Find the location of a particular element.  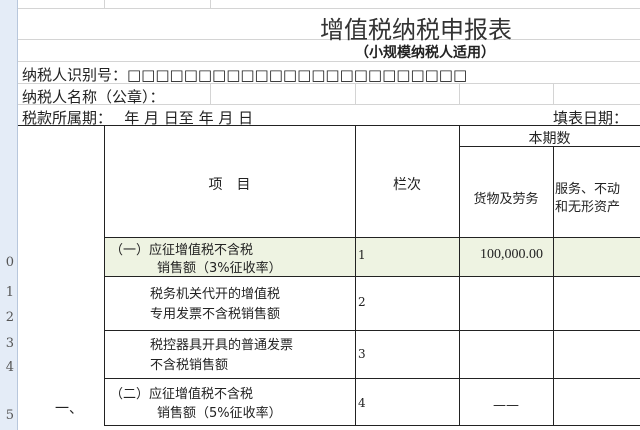

row-1-label-line1: （一）应征增值税不含税 is located at coordinates (182, 250).